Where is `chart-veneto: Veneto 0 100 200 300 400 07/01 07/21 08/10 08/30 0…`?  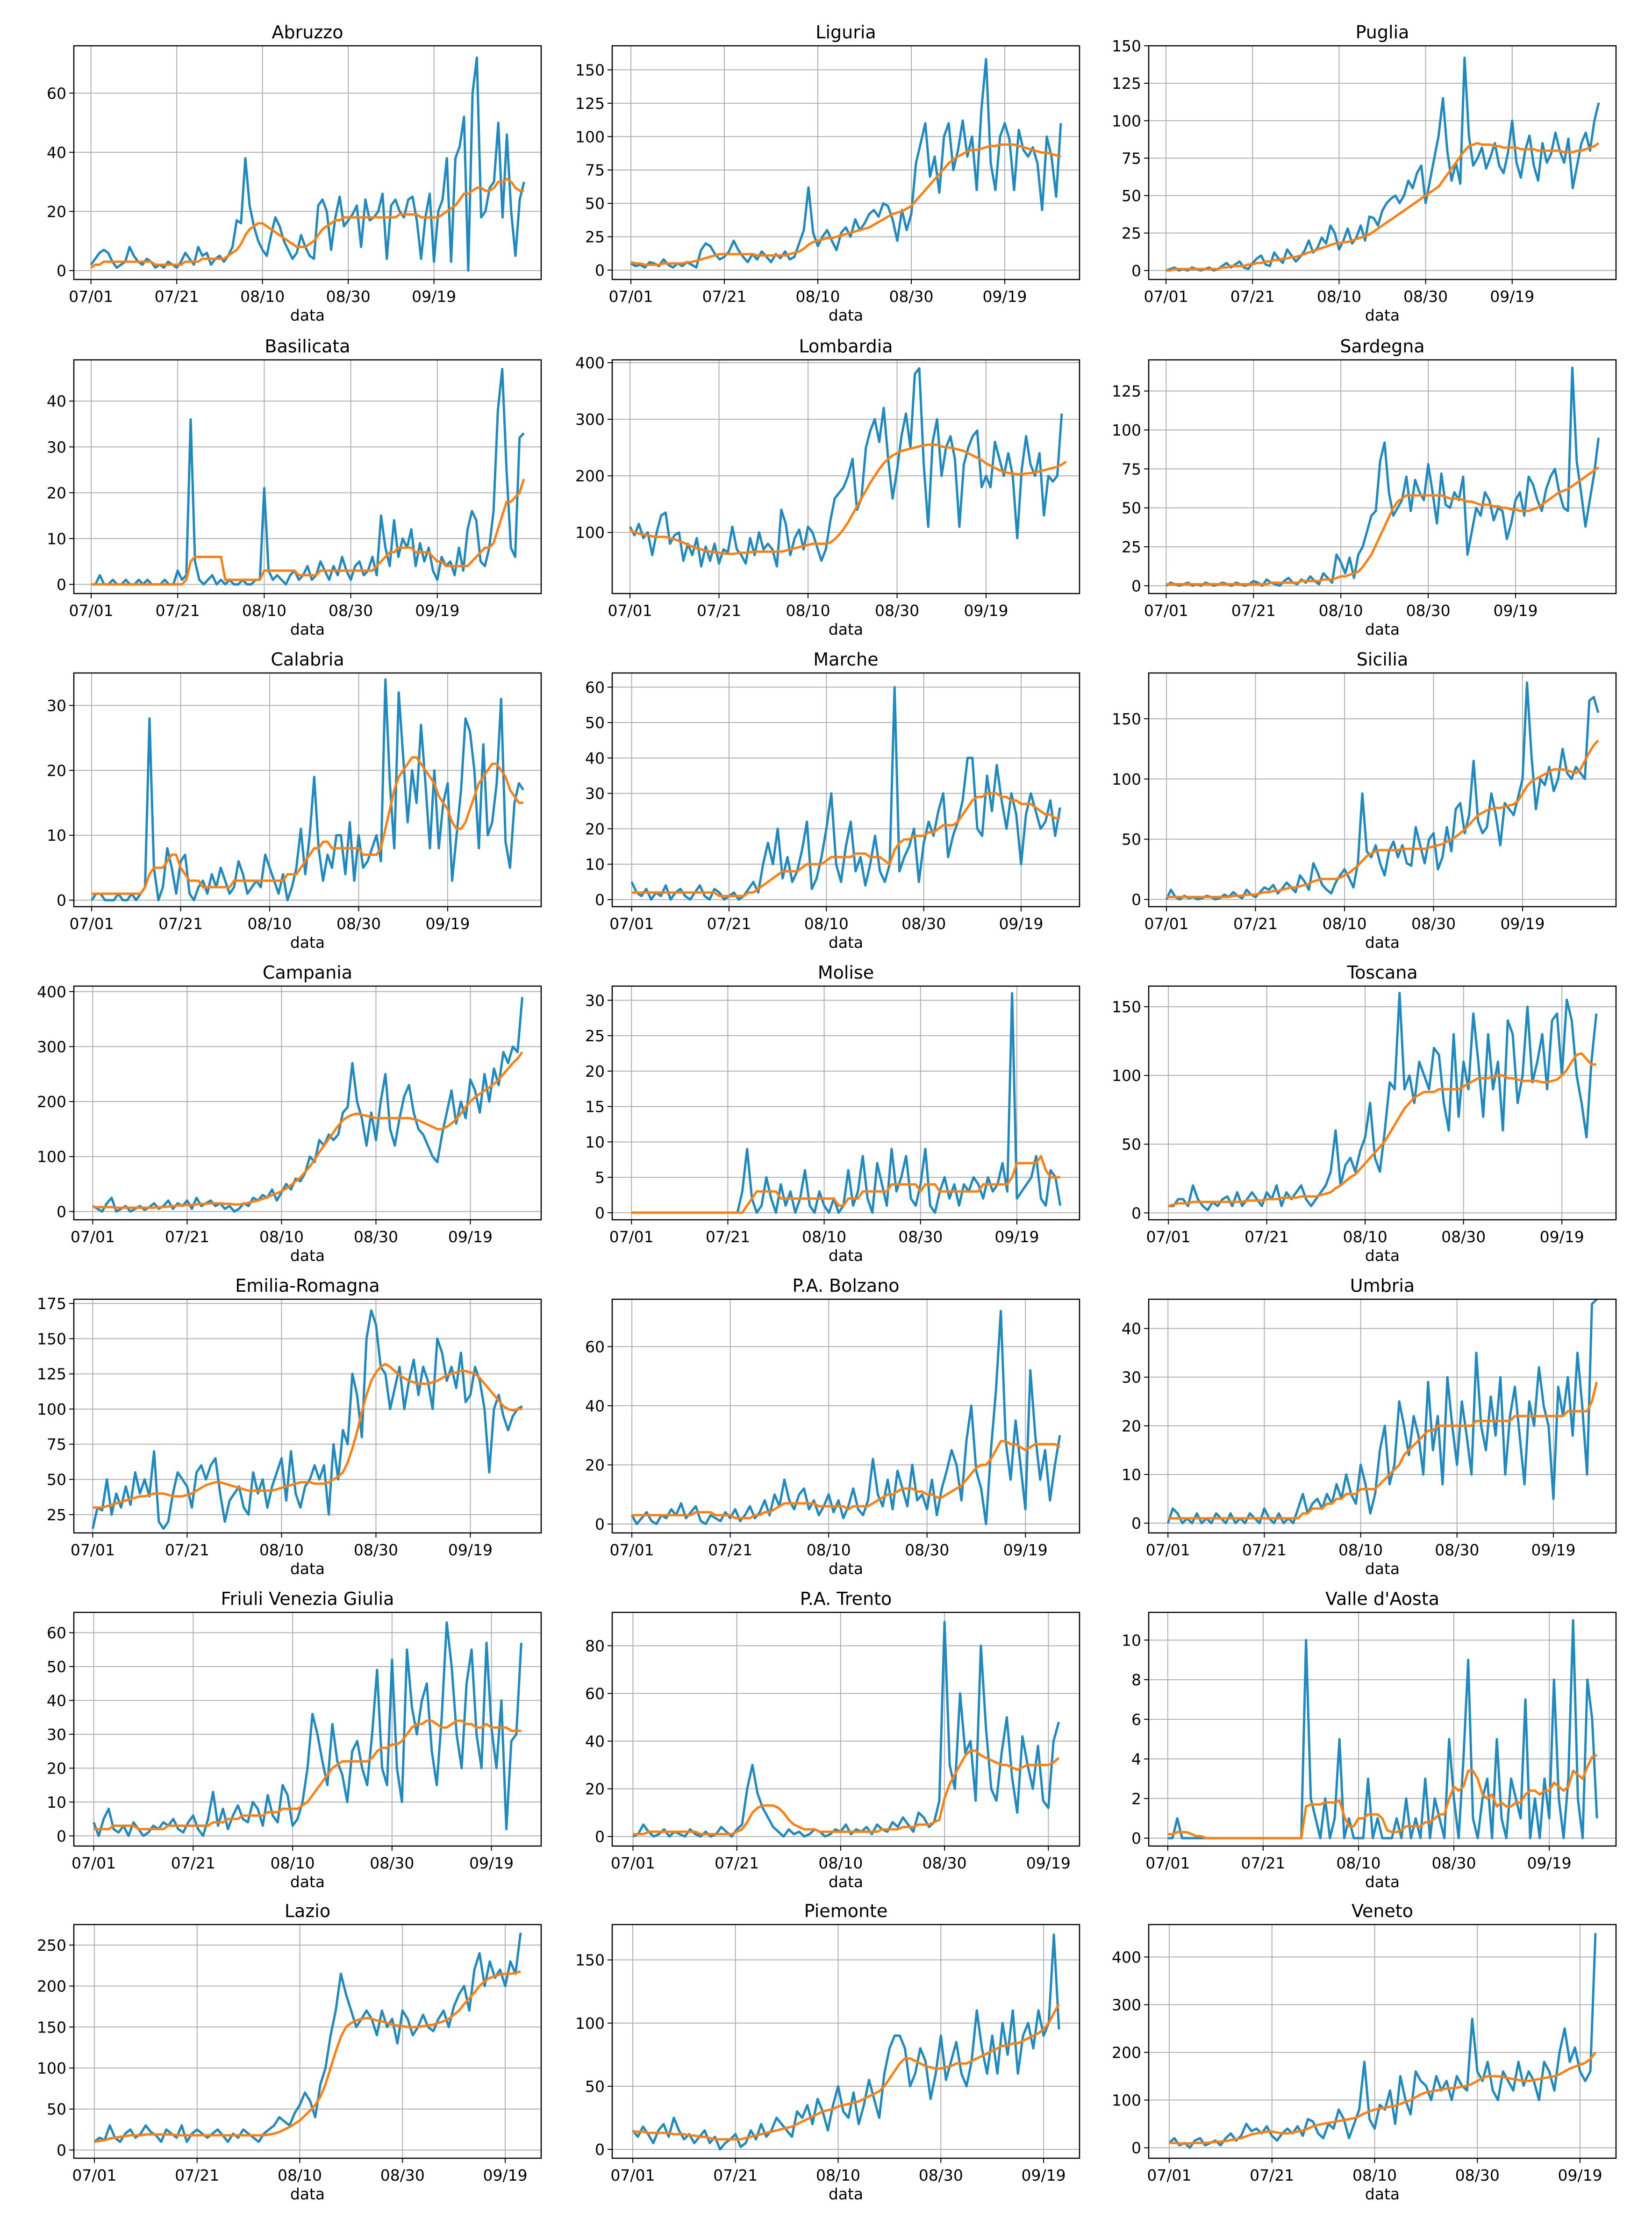
chart-veneto: Veneto 0 100 200 300 400 07/01 07/21 08/10 08/30 0… is located at coordinates (1364, 2052).